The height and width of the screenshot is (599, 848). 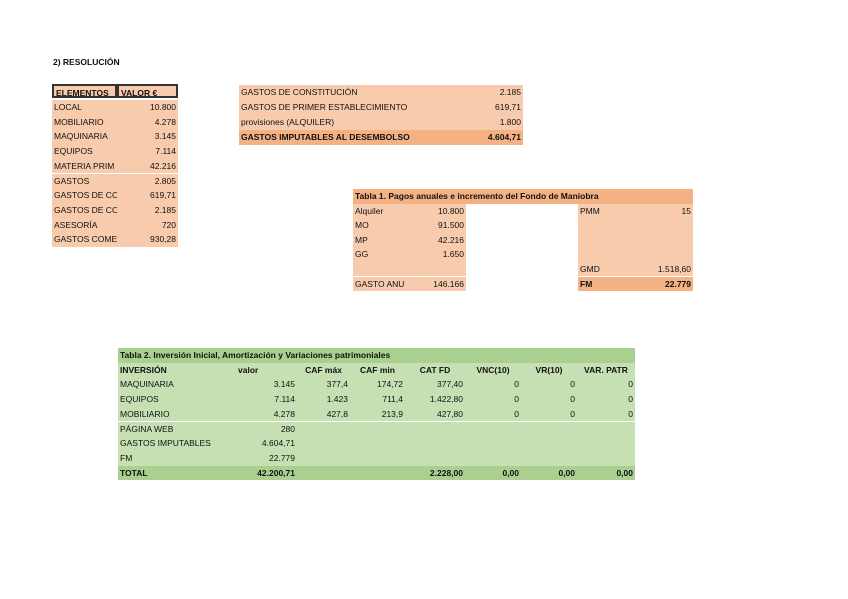 I want to click on section-title: 2) RESOLUCIÓN, so click(x=86, y=62).